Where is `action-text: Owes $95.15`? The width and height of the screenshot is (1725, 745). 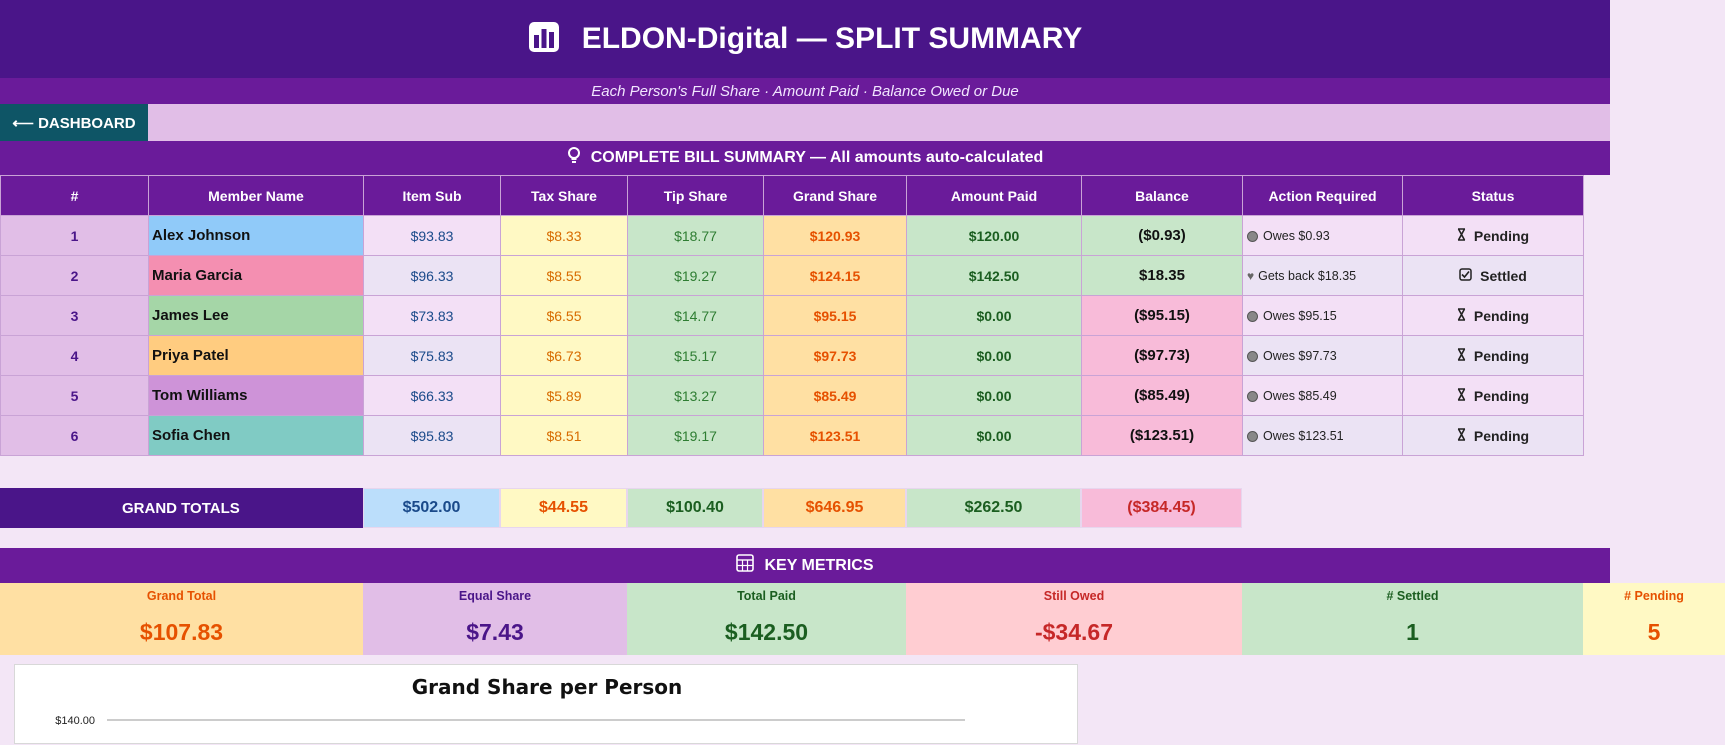 action-text: Owes $95.15 is located at coordinates (1300, 315).